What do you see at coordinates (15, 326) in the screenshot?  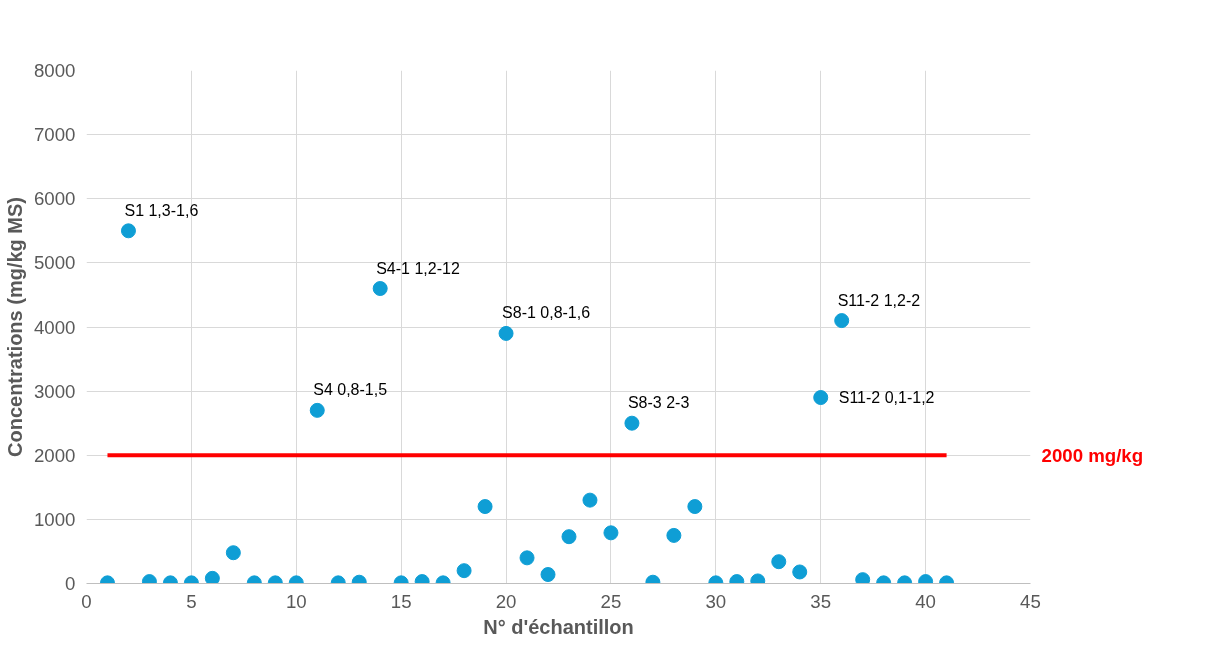 I see `y-axis-title: Concentrations (mg/kg MS)` at bounding box center [15, 326].